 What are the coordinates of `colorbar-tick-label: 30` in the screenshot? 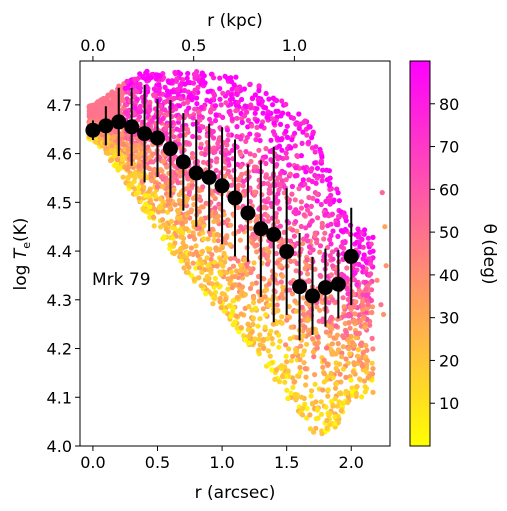 It's located at (449, 318).